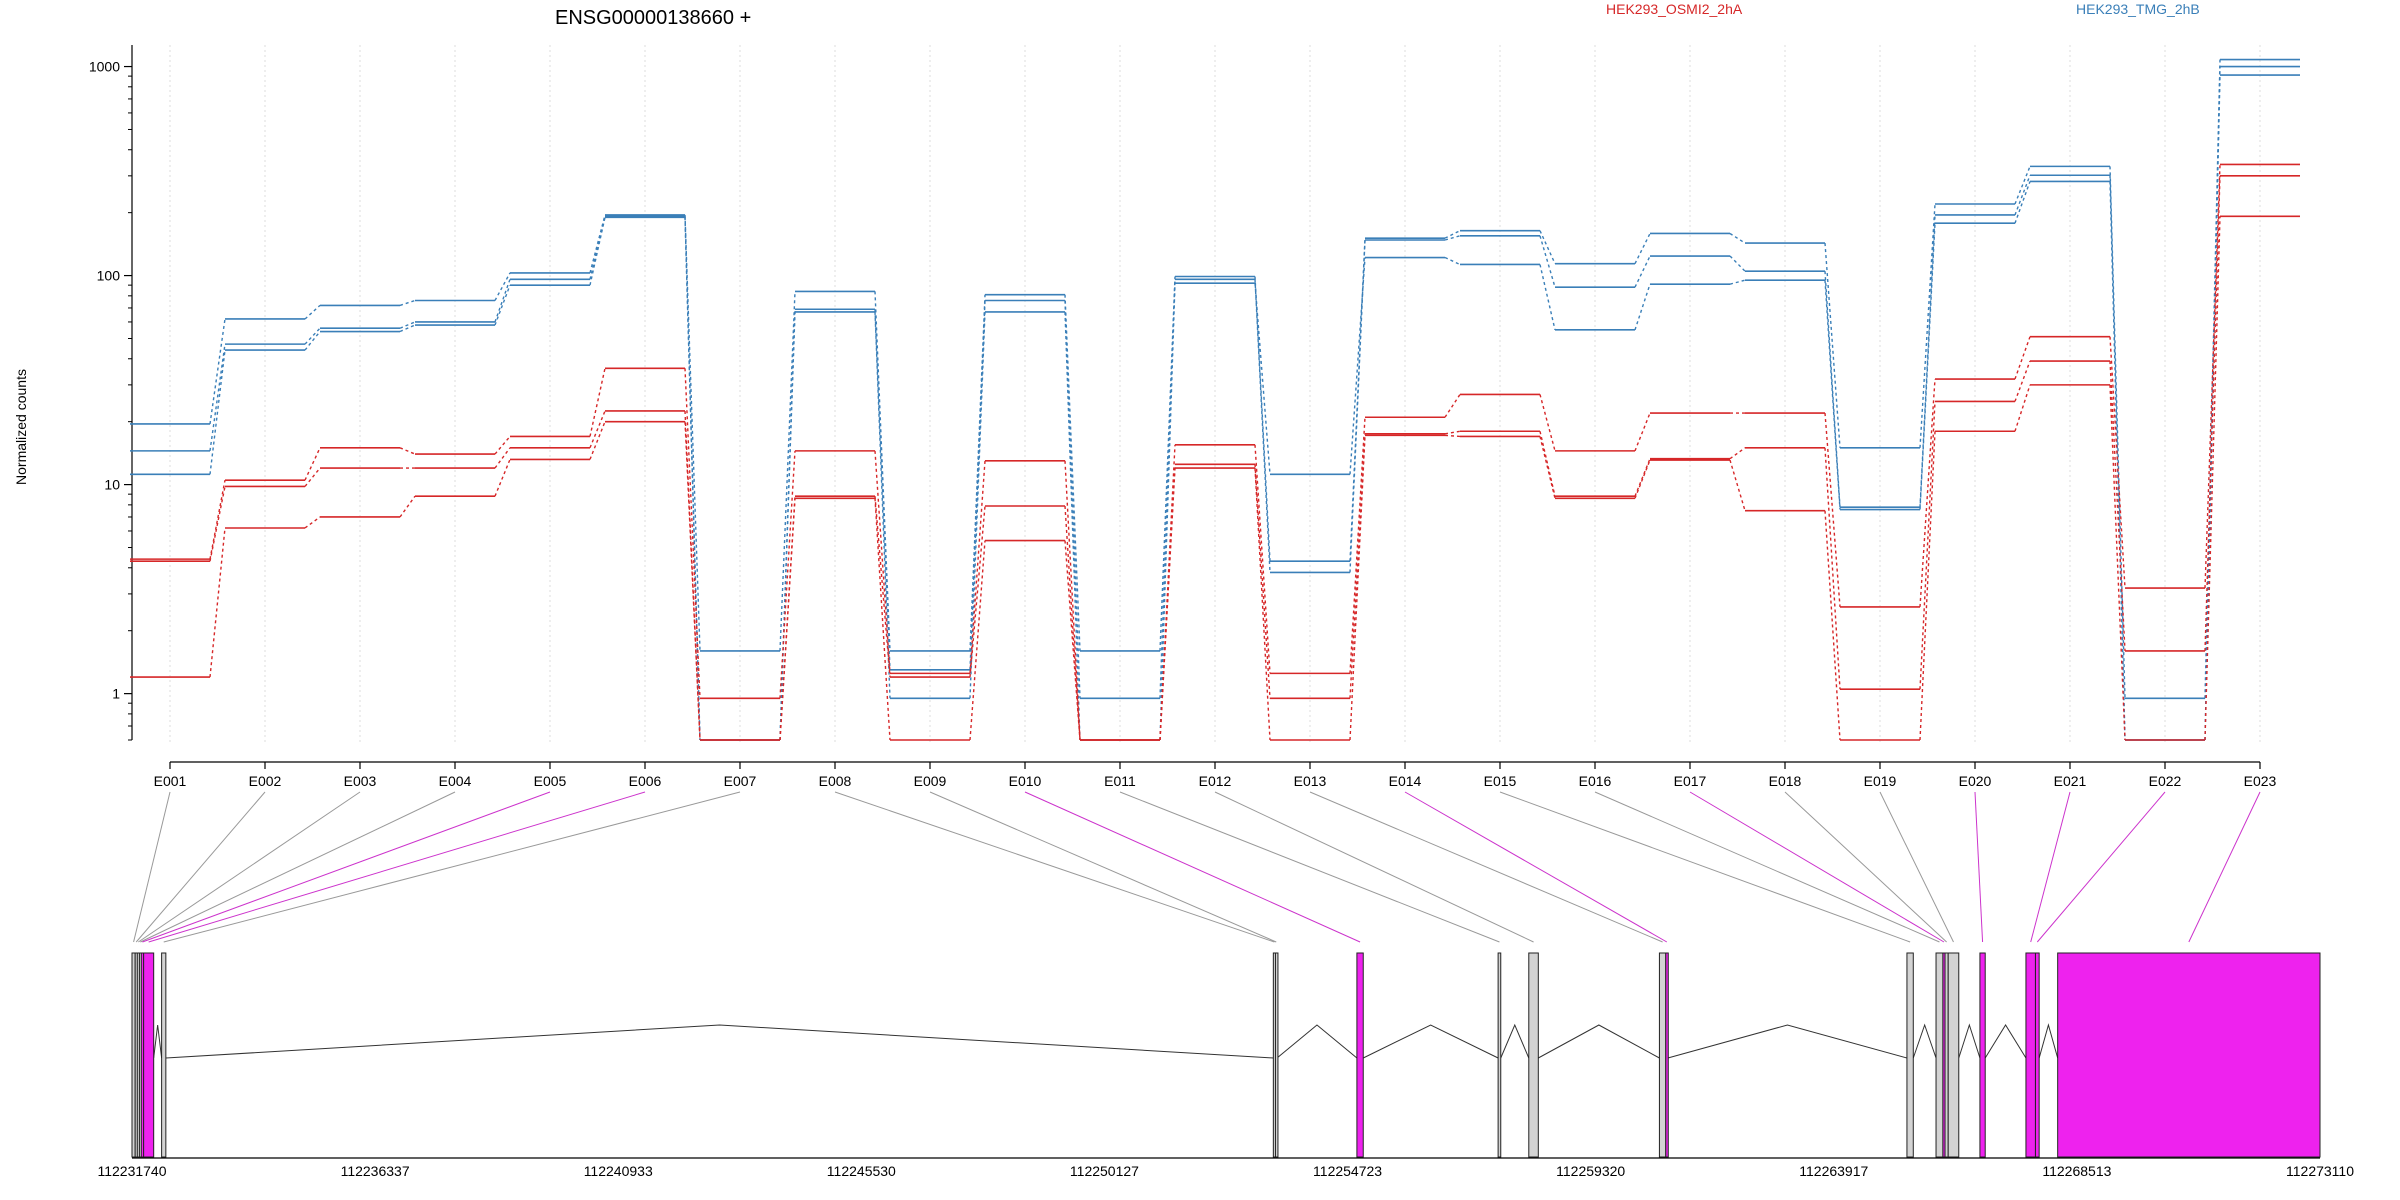 Image resolution: width=2400 pixels, height=1200 pixels. I want to click on exon-box-e009, so click(1276, 1055).